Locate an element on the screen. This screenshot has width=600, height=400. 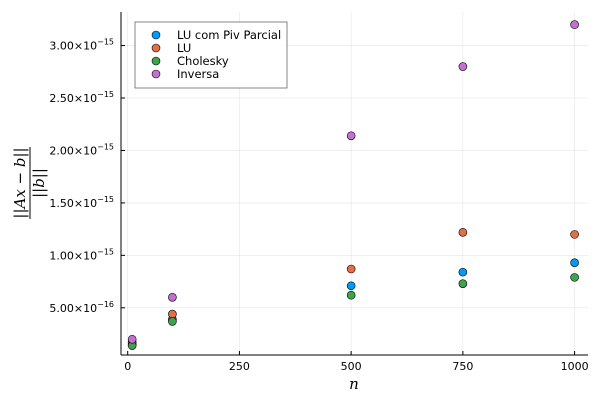
x-tick-label: 750 is located at coordinates (462, 366).